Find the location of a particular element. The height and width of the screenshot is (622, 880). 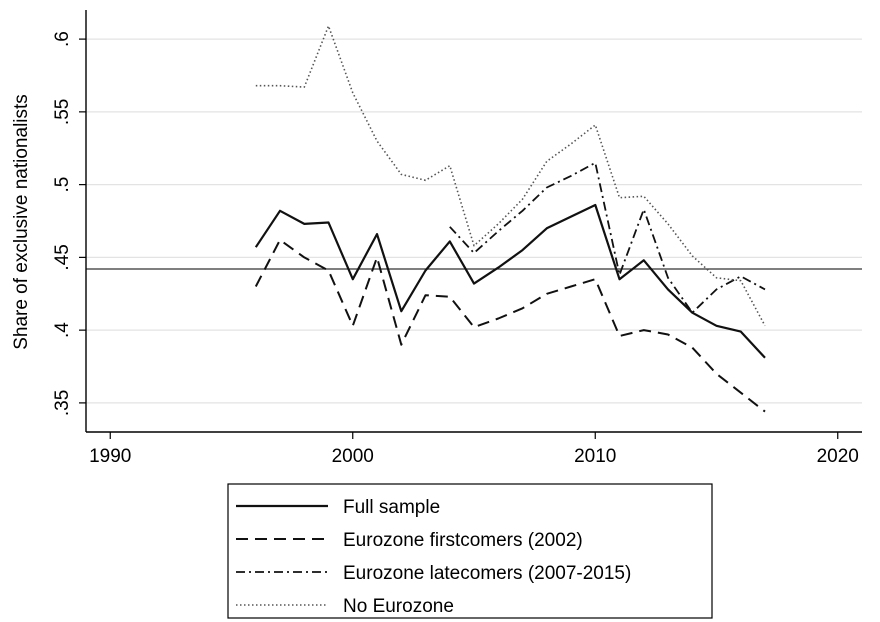

x-tick-label: 1990 is located at coordinates (110, 456).